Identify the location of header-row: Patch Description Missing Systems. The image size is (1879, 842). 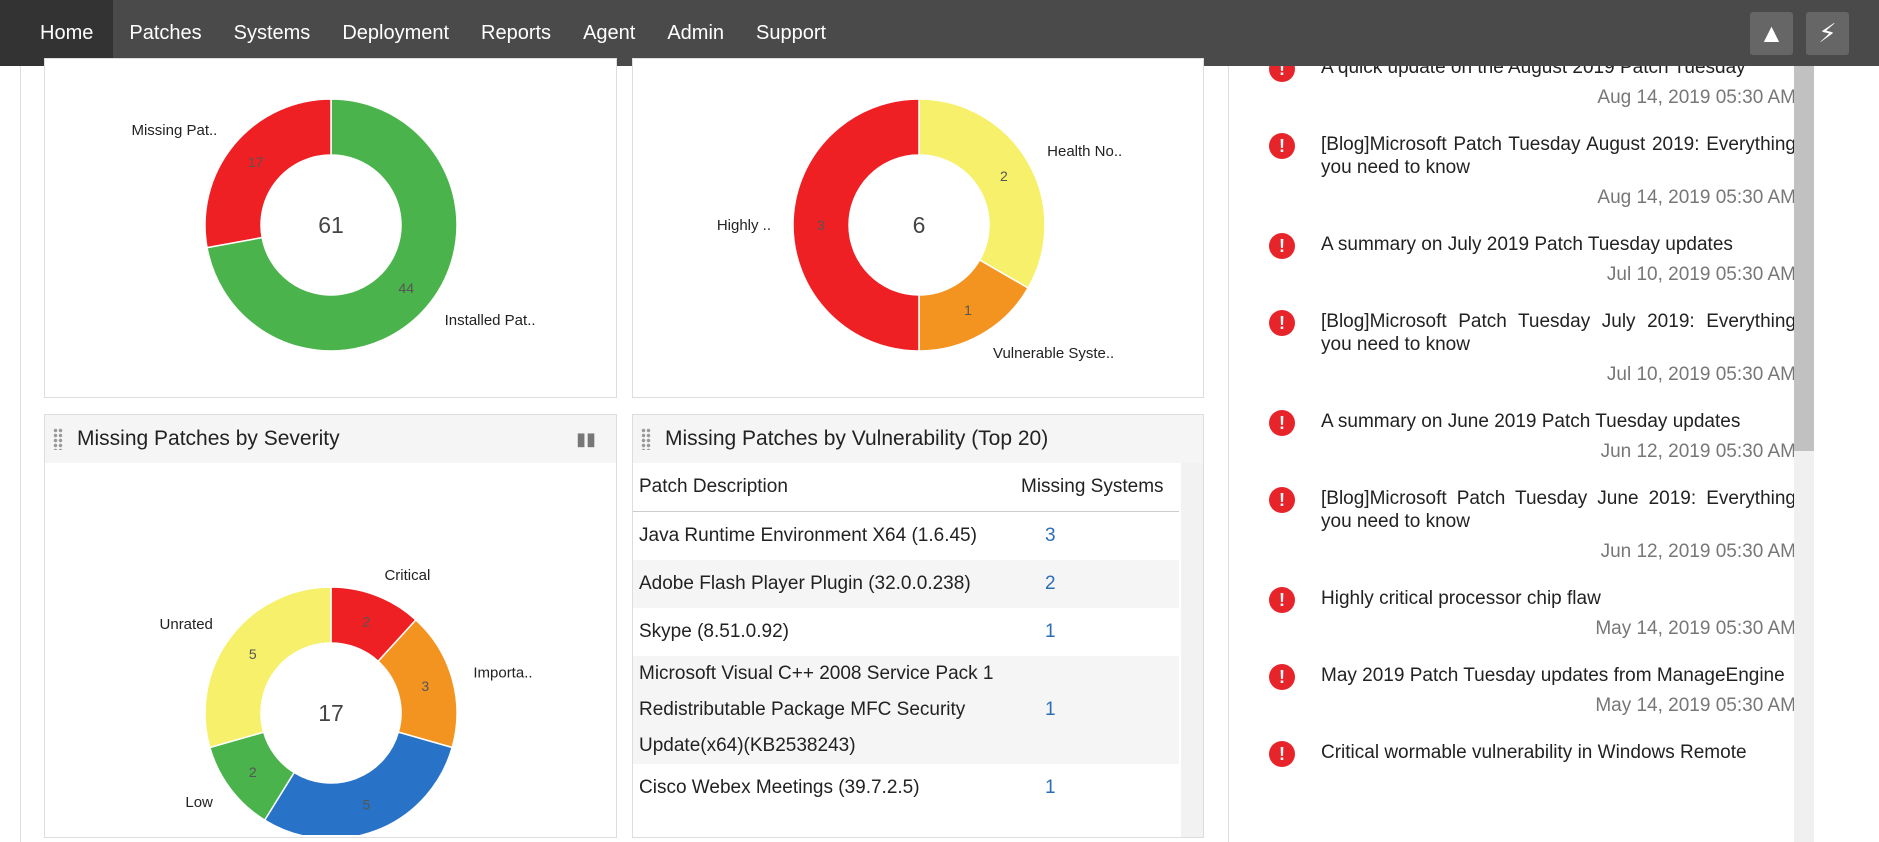
(906, 487).